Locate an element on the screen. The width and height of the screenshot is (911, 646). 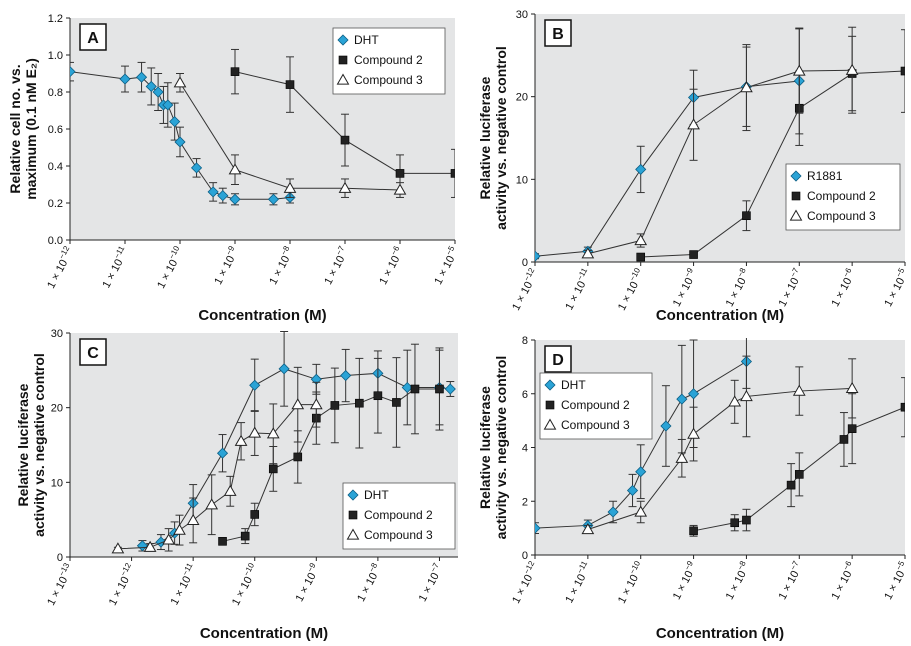
panel-letter: D is located at coordinates (558, 359).